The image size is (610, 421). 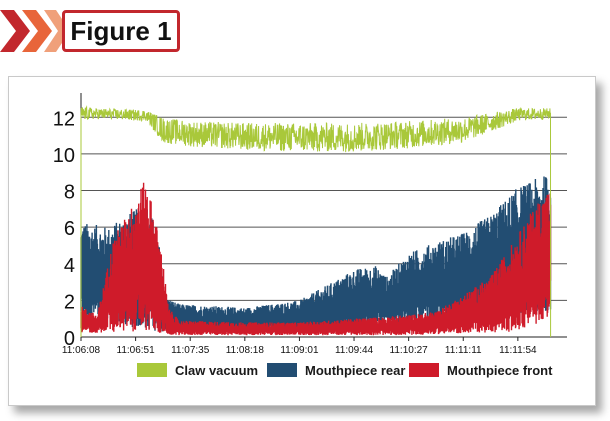 I want to click on legend-label: Mouthpiece rear, so click(x=355, y=370).